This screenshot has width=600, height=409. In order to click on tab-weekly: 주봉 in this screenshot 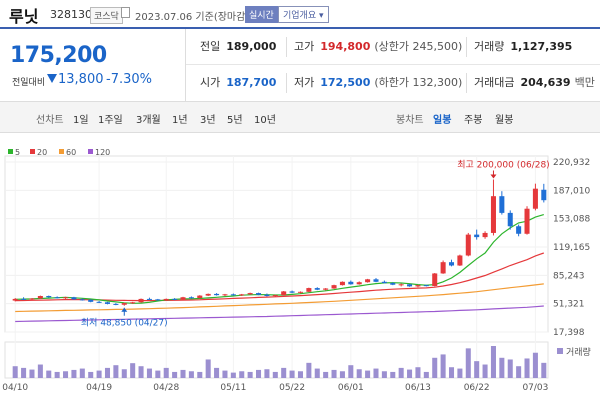, I will do `click(473, 120)`.